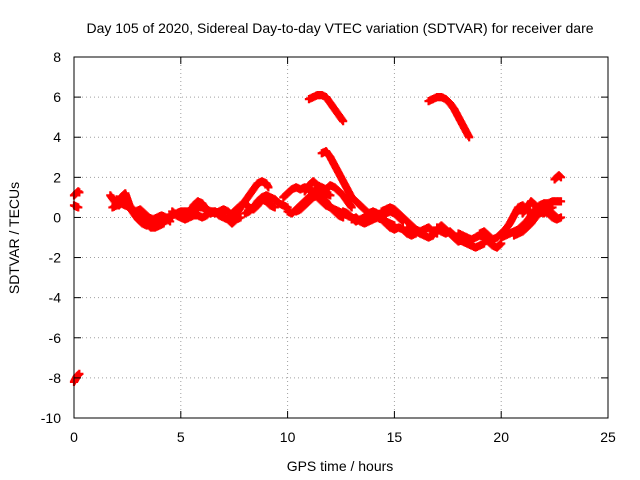  I want to click on y-tick-label: 0, so click(57, 217).